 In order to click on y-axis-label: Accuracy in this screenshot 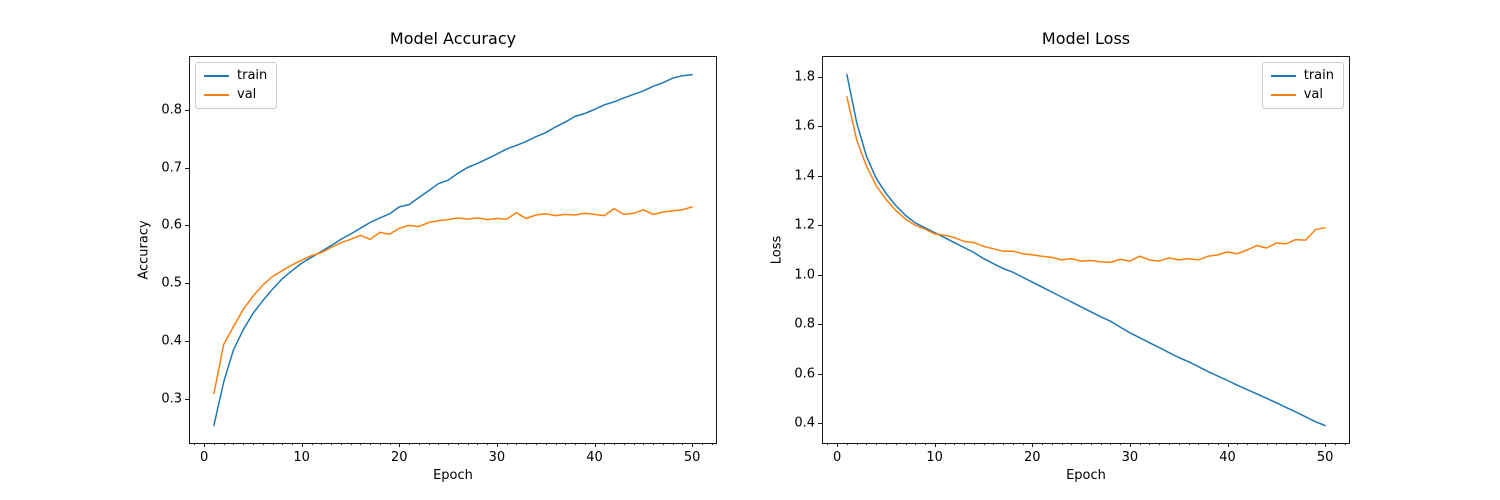, I will do `click(144, 250)`.